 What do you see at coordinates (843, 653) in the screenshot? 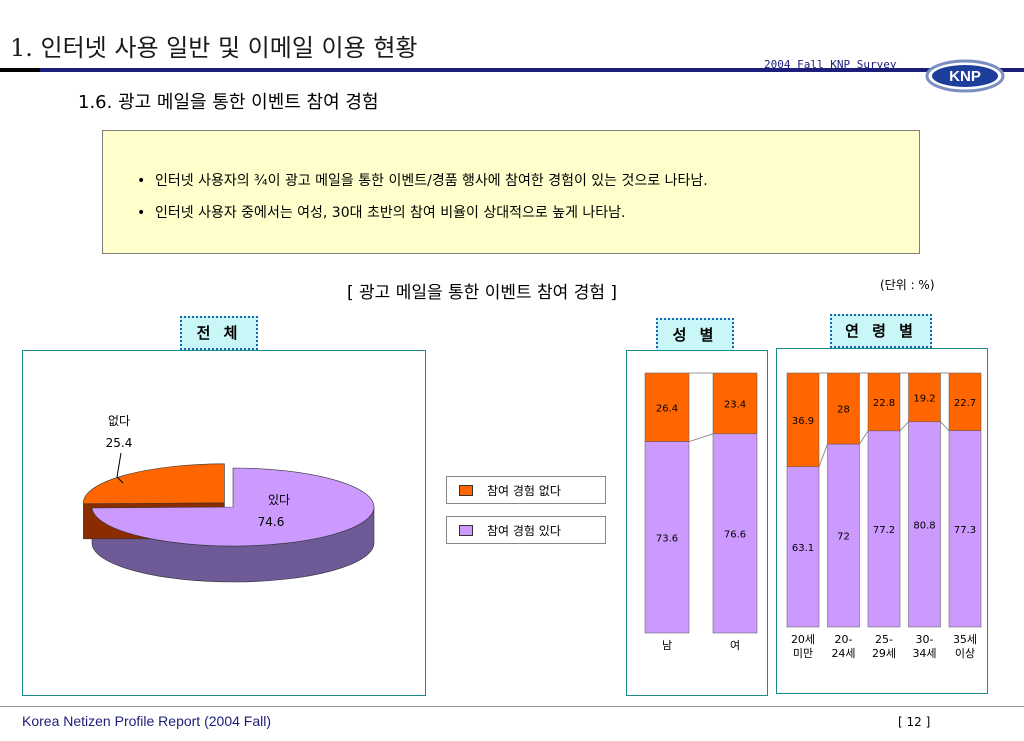
I see `age-xtick-1-1: 24세` at bounding box center [843, 653].